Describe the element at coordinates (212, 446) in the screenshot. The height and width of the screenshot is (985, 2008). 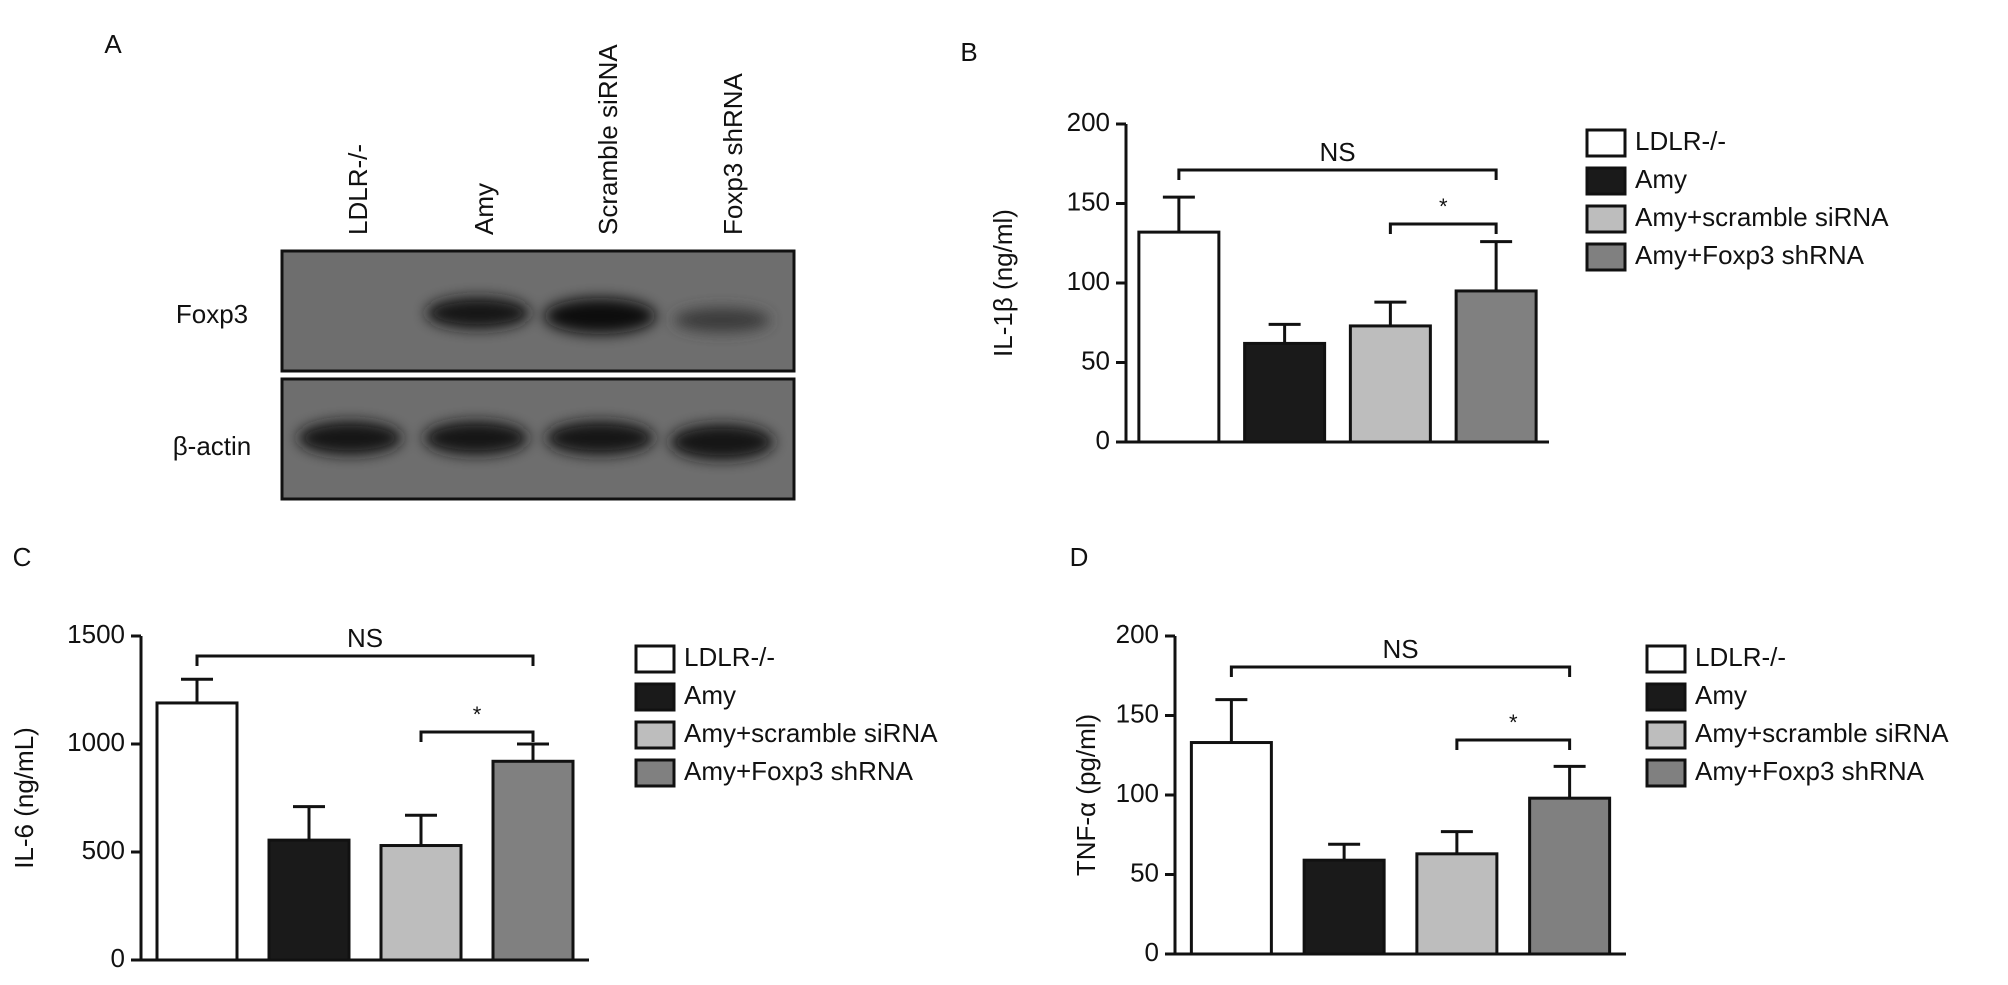
I see `row-label: β-actin` at that location.